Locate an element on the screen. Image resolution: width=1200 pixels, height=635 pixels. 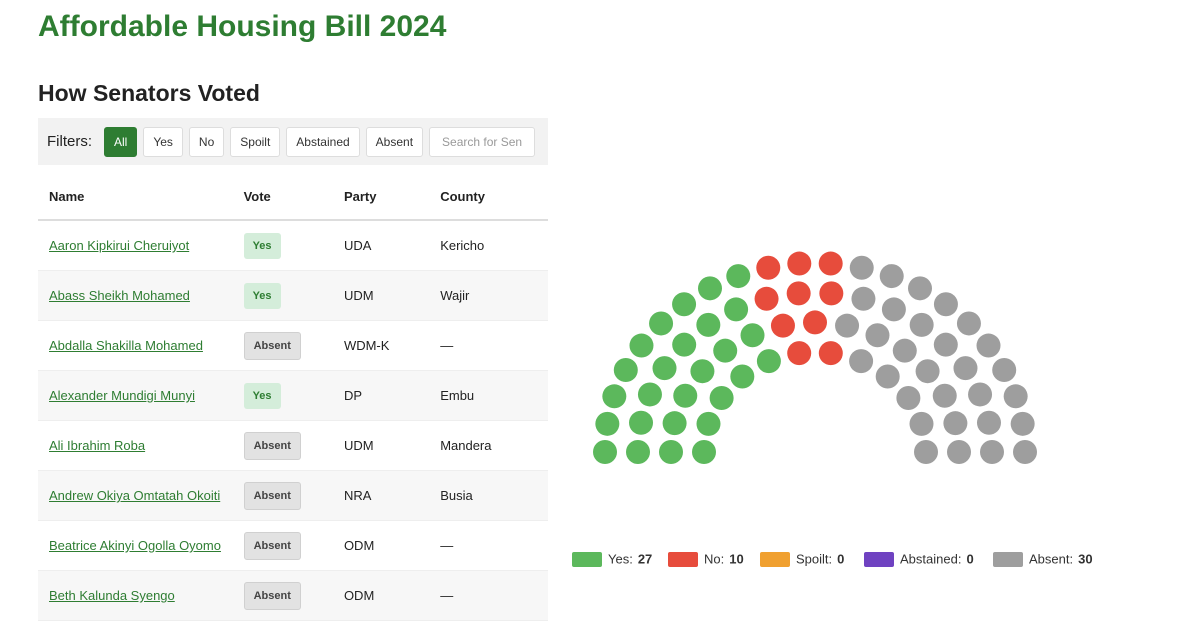
column-header: Party is located at coordinates (381, 197).